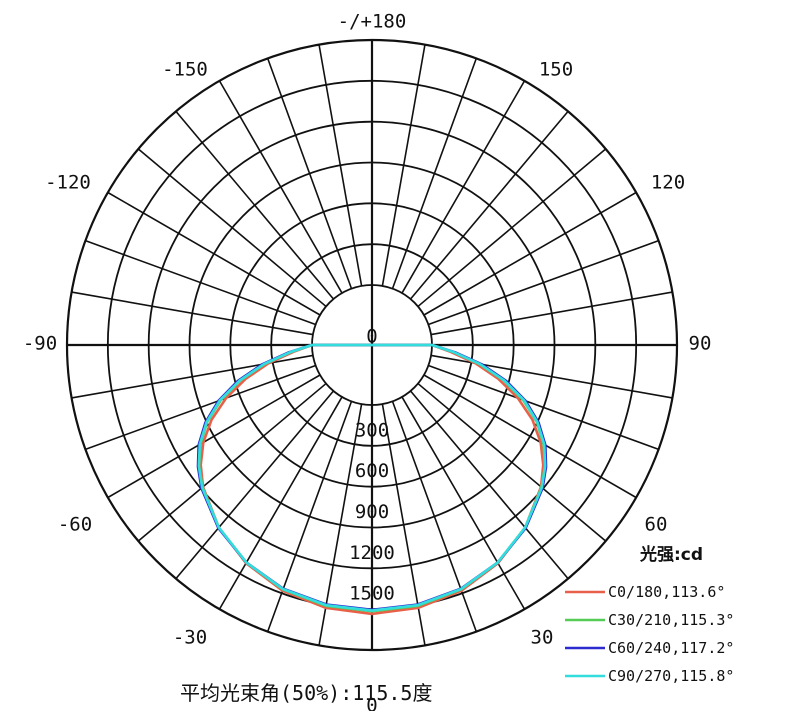 The image size is (812, 711). I want to click on angle-label-120: 120, so click(668, 183).